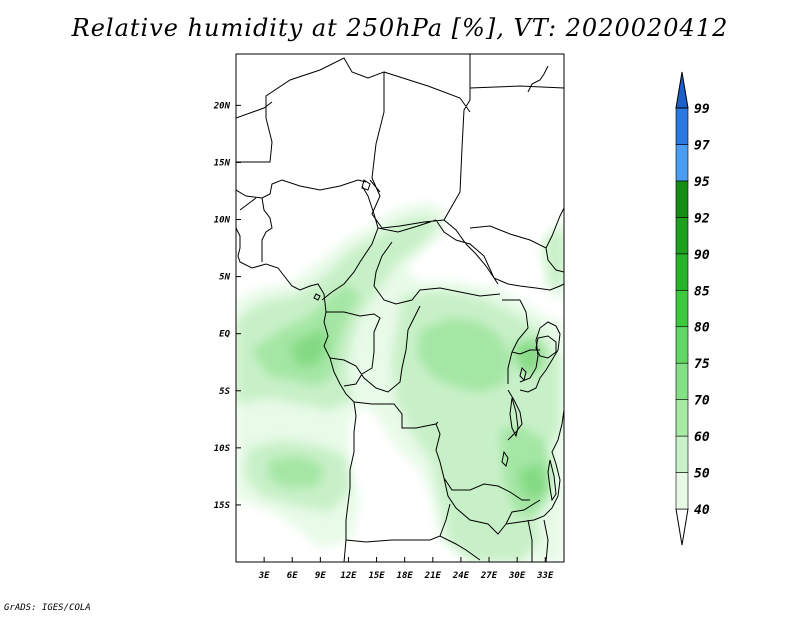  What do you see at coordinates (406, 569) in the screenshot?
I see `longitude-axis: 3E 6E 9E 12E 15E 18E 21E 24E 27E 30E 33E` at bounding box center [406, 569].